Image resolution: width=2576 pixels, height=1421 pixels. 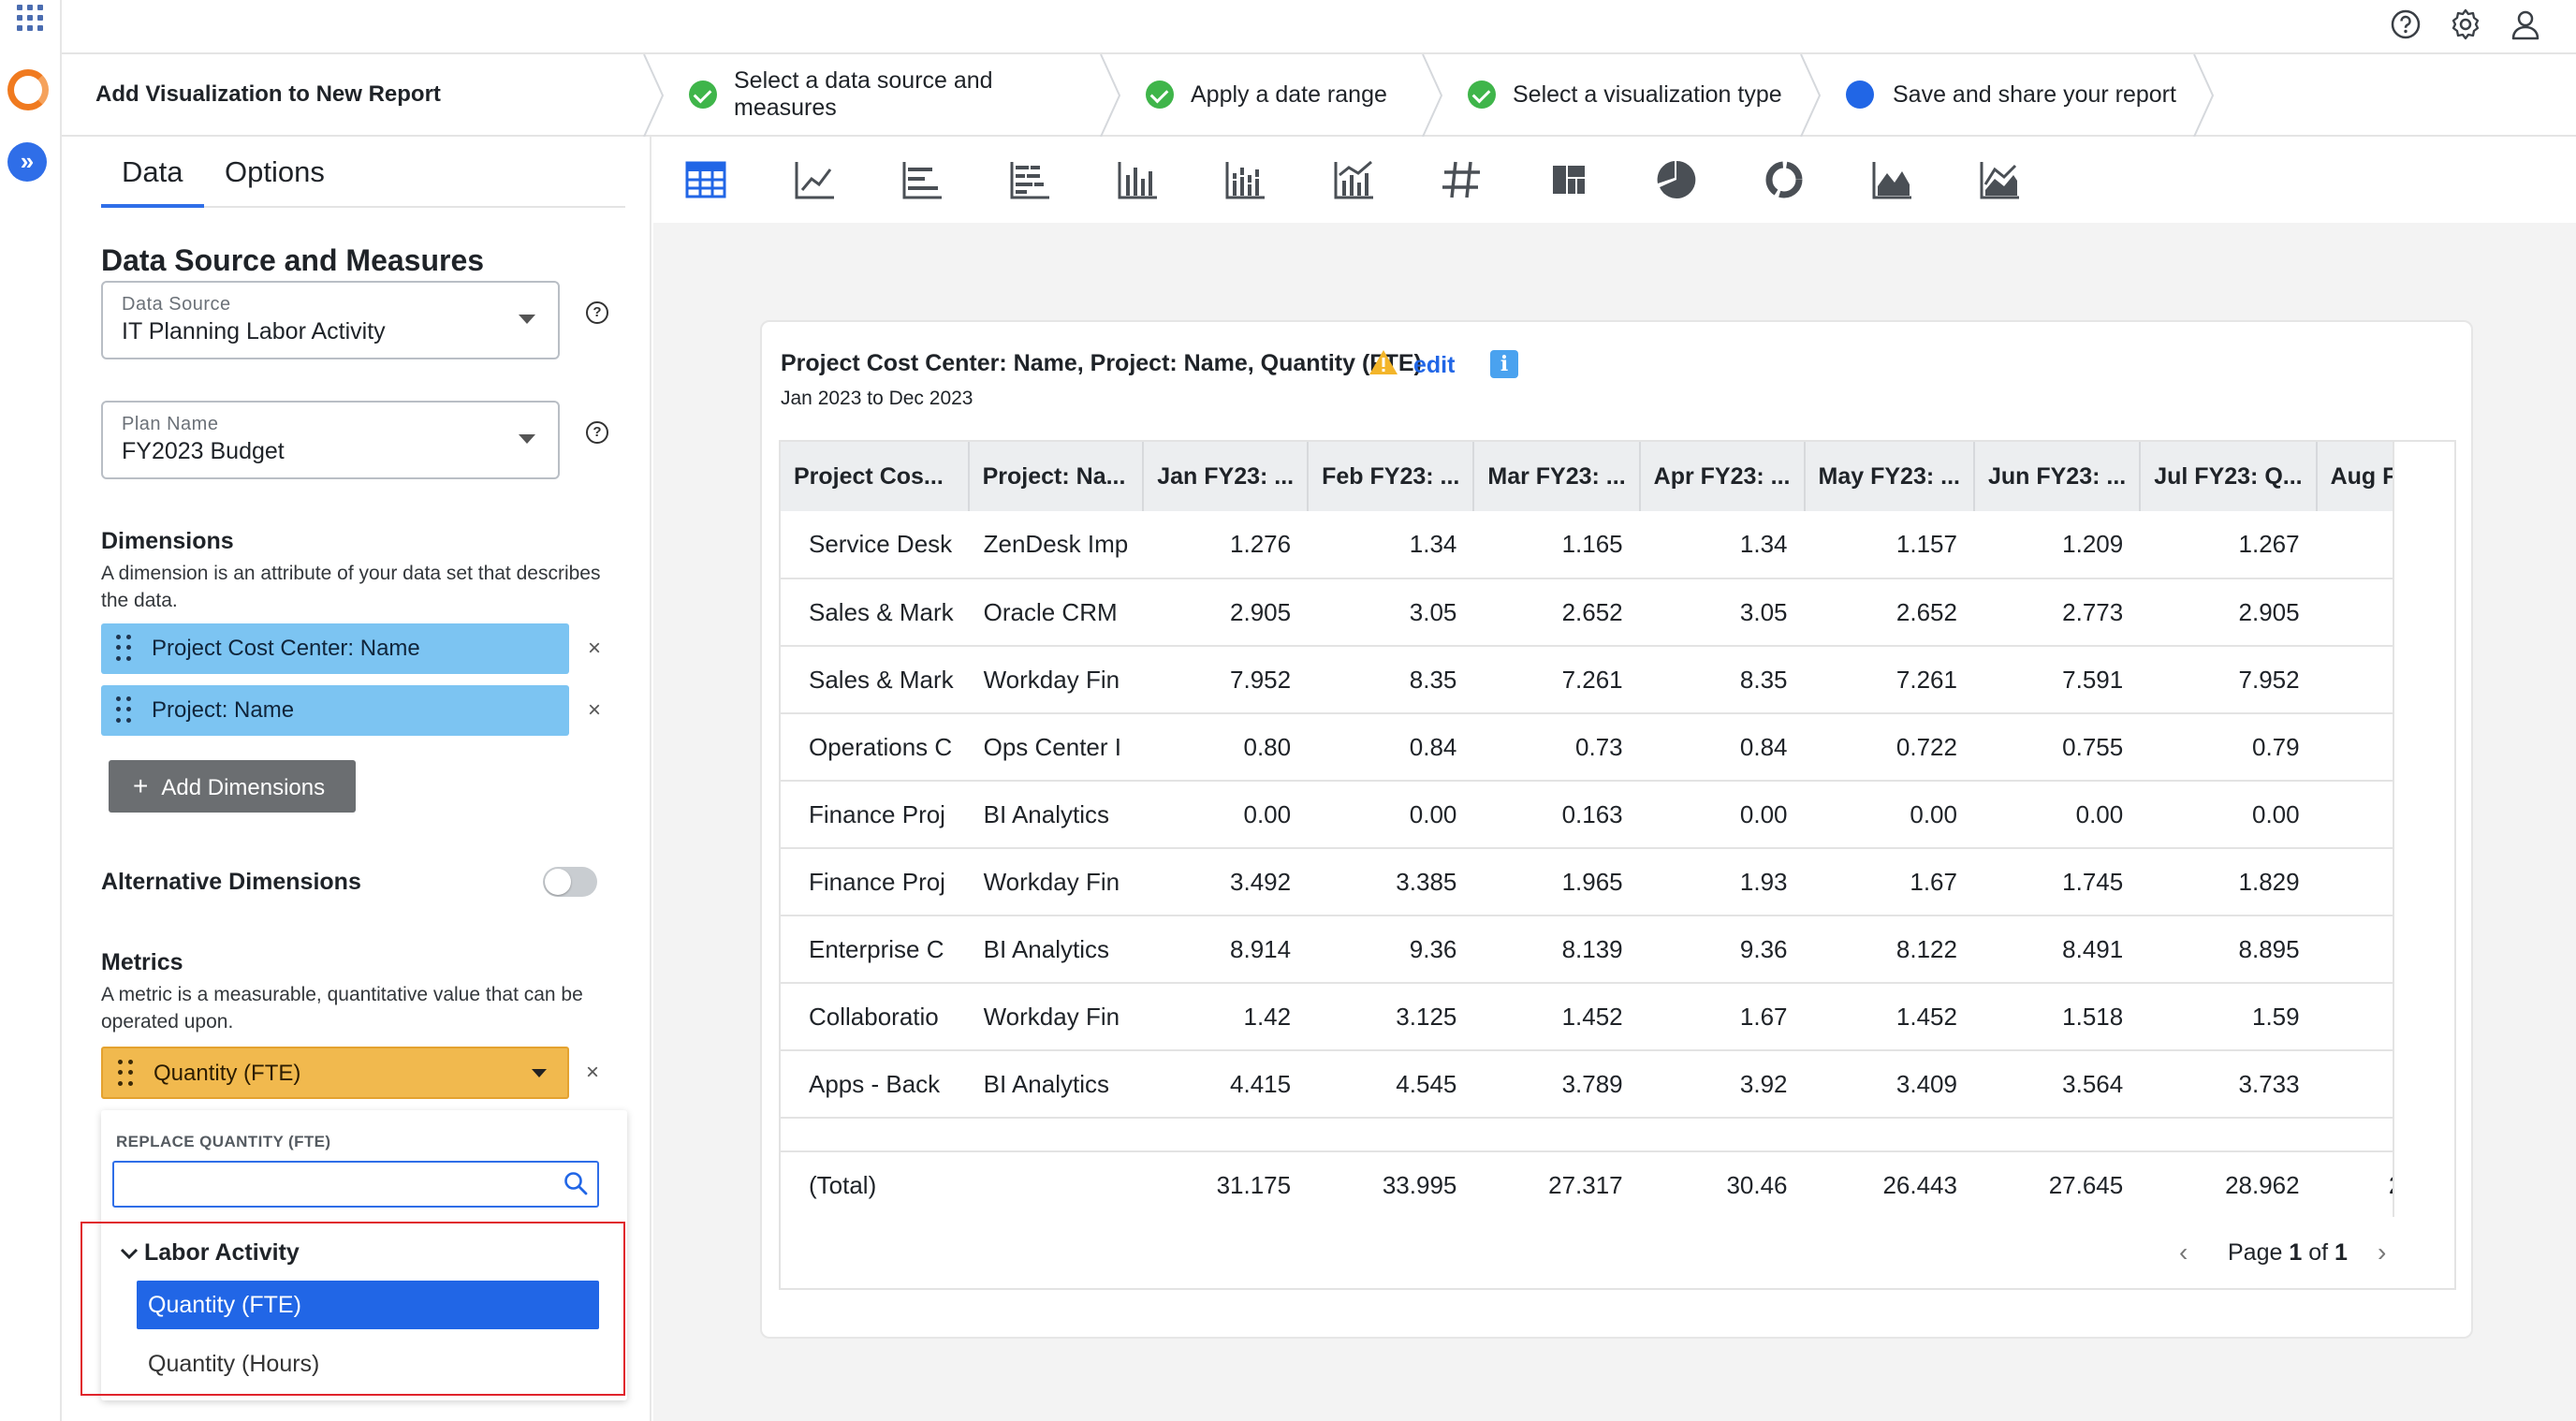 I want to click on plan-name-select: Plan Name FY2023 Budget, so click(x=330, y=440).